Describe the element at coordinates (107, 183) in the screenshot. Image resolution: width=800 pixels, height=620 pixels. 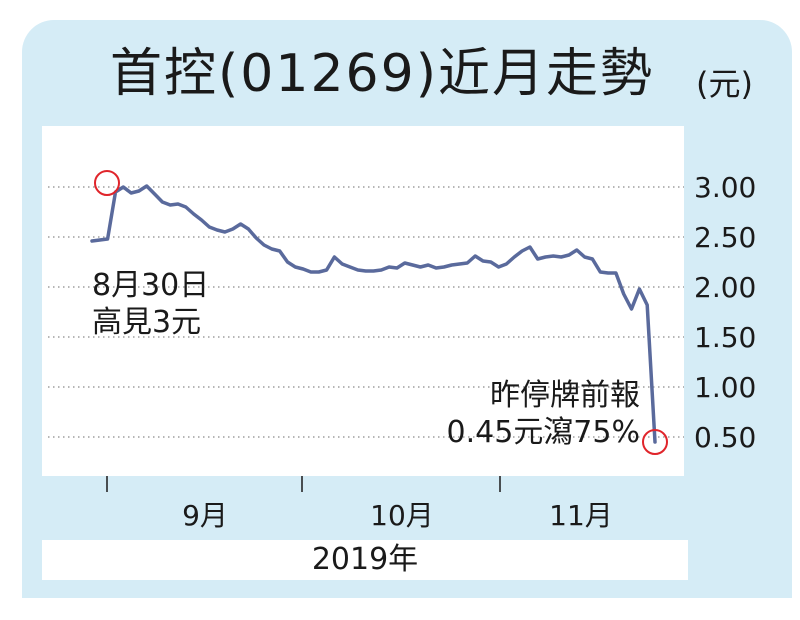
I see `high-point-marker` at that location.